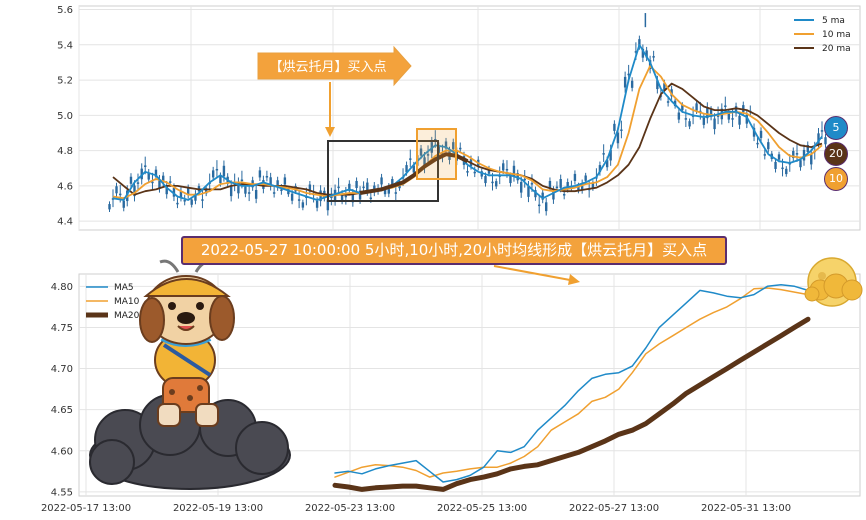  I want to click on ma-x-tick: 2022-05-25 13:00, so click(482, 508).